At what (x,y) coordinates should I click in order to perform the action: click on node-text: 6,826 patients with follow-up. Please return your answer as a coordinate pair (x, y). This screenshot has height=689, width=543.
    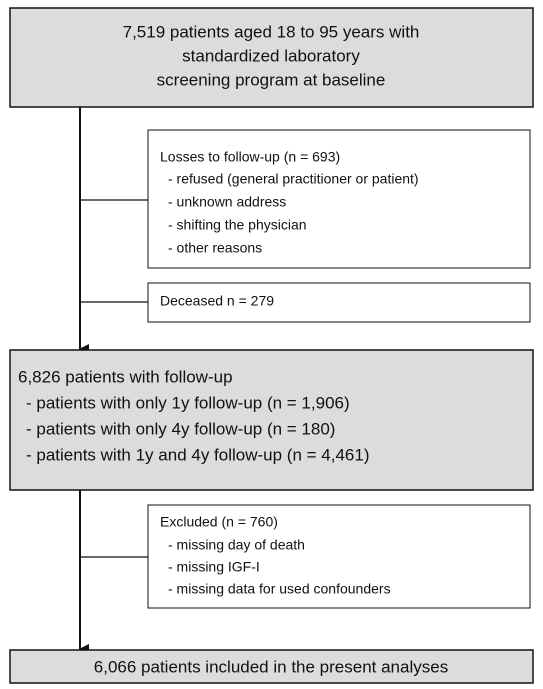
    Looking at the image, I should click on (125, 376).